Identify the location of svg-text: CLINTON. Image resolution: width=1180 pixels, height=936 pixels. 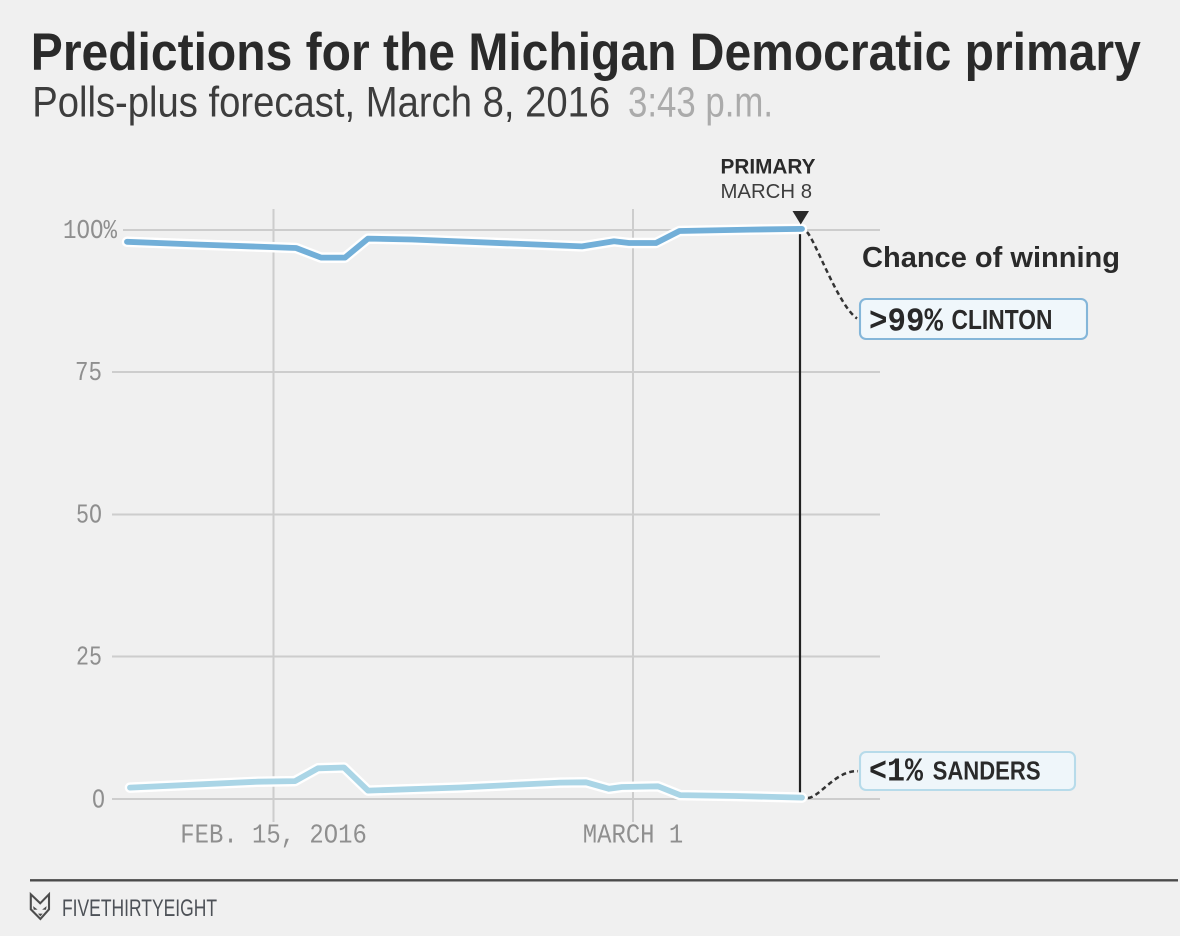
(1002, 319).